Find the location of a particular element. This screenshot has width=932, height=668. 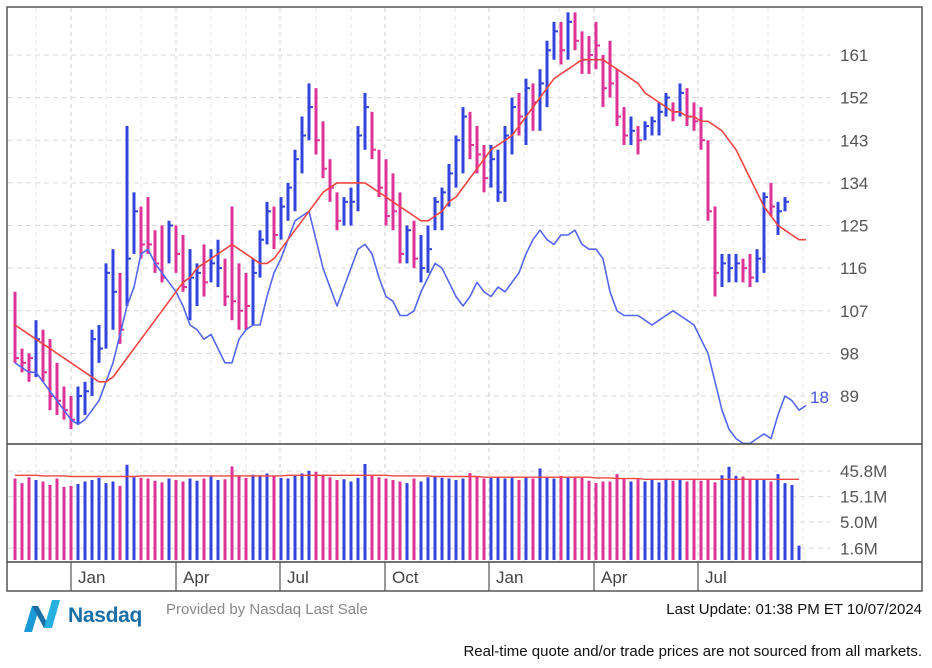

volume-average-line is located at coordinates (407, 477).